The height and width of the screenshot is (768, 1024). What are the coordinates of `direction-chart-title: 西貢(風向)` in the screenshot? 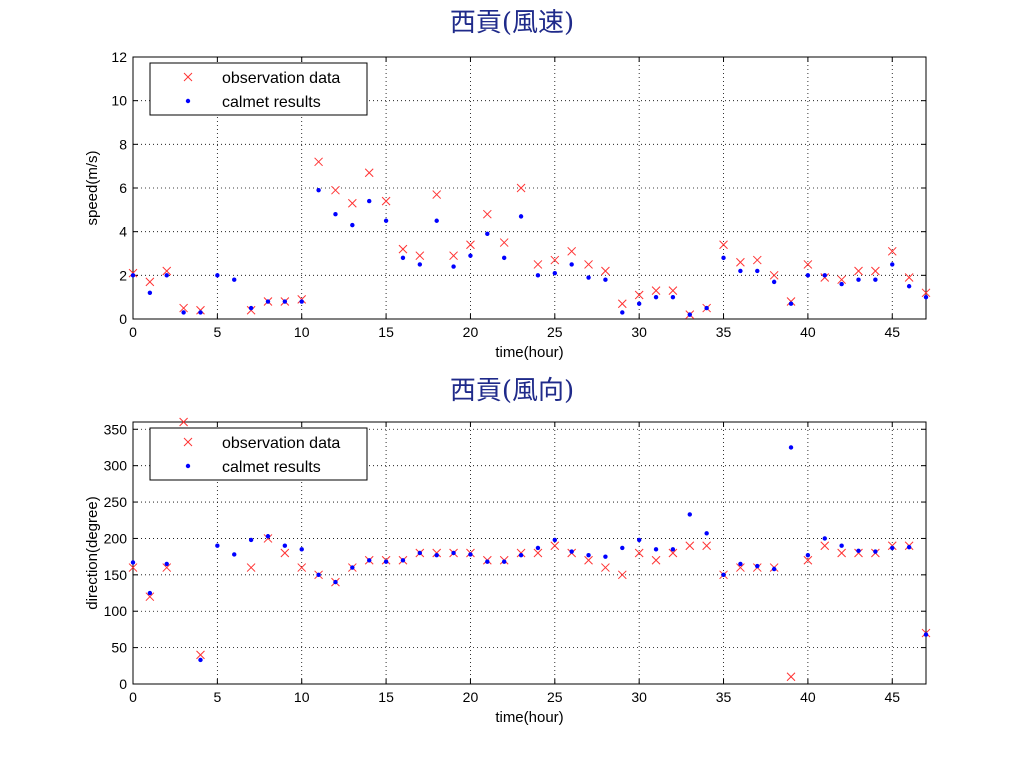 It's located at (512, 391).